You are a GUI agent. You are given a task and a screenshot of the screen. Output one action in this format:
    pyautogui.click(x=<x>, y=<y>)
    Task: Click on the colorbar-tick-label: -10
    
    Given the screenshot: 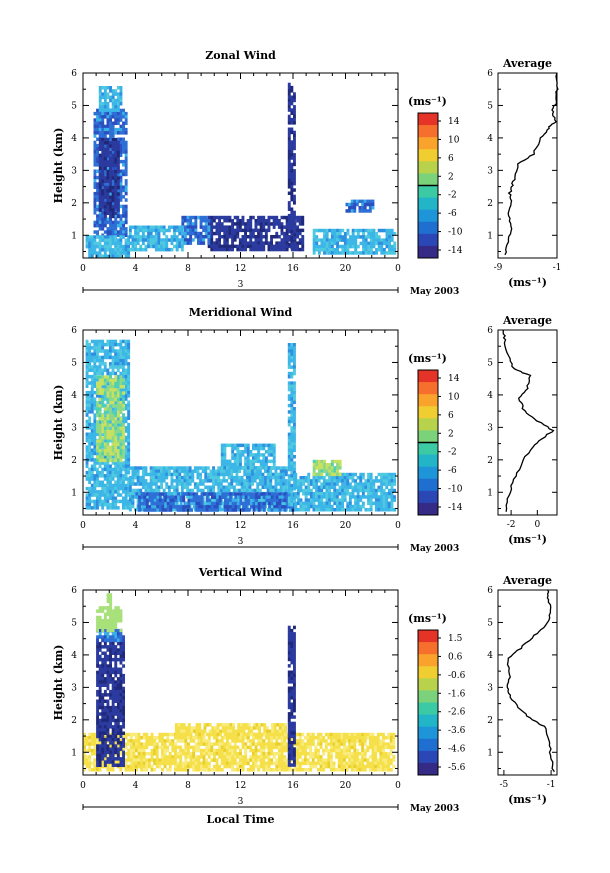 What is the action you would take?
    pyautogui.click(x=455, y=233)
    